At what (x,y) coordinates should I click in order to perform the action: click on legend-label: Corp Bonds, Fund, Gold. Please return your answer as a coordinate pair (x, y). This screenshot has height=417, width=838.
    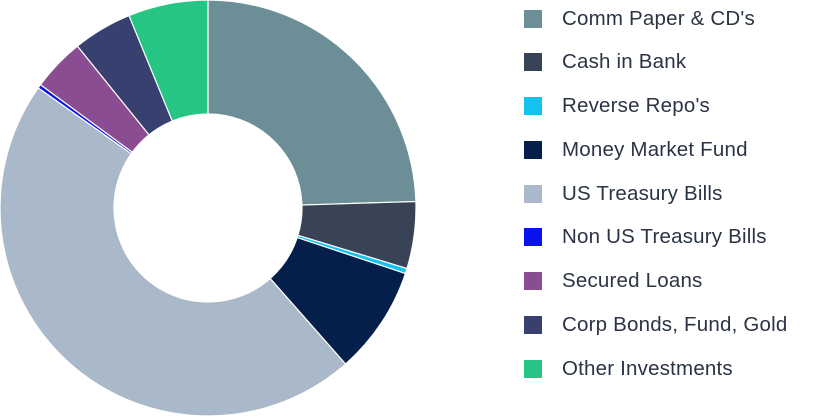
    Looking at the image, I should click on (675, 325).